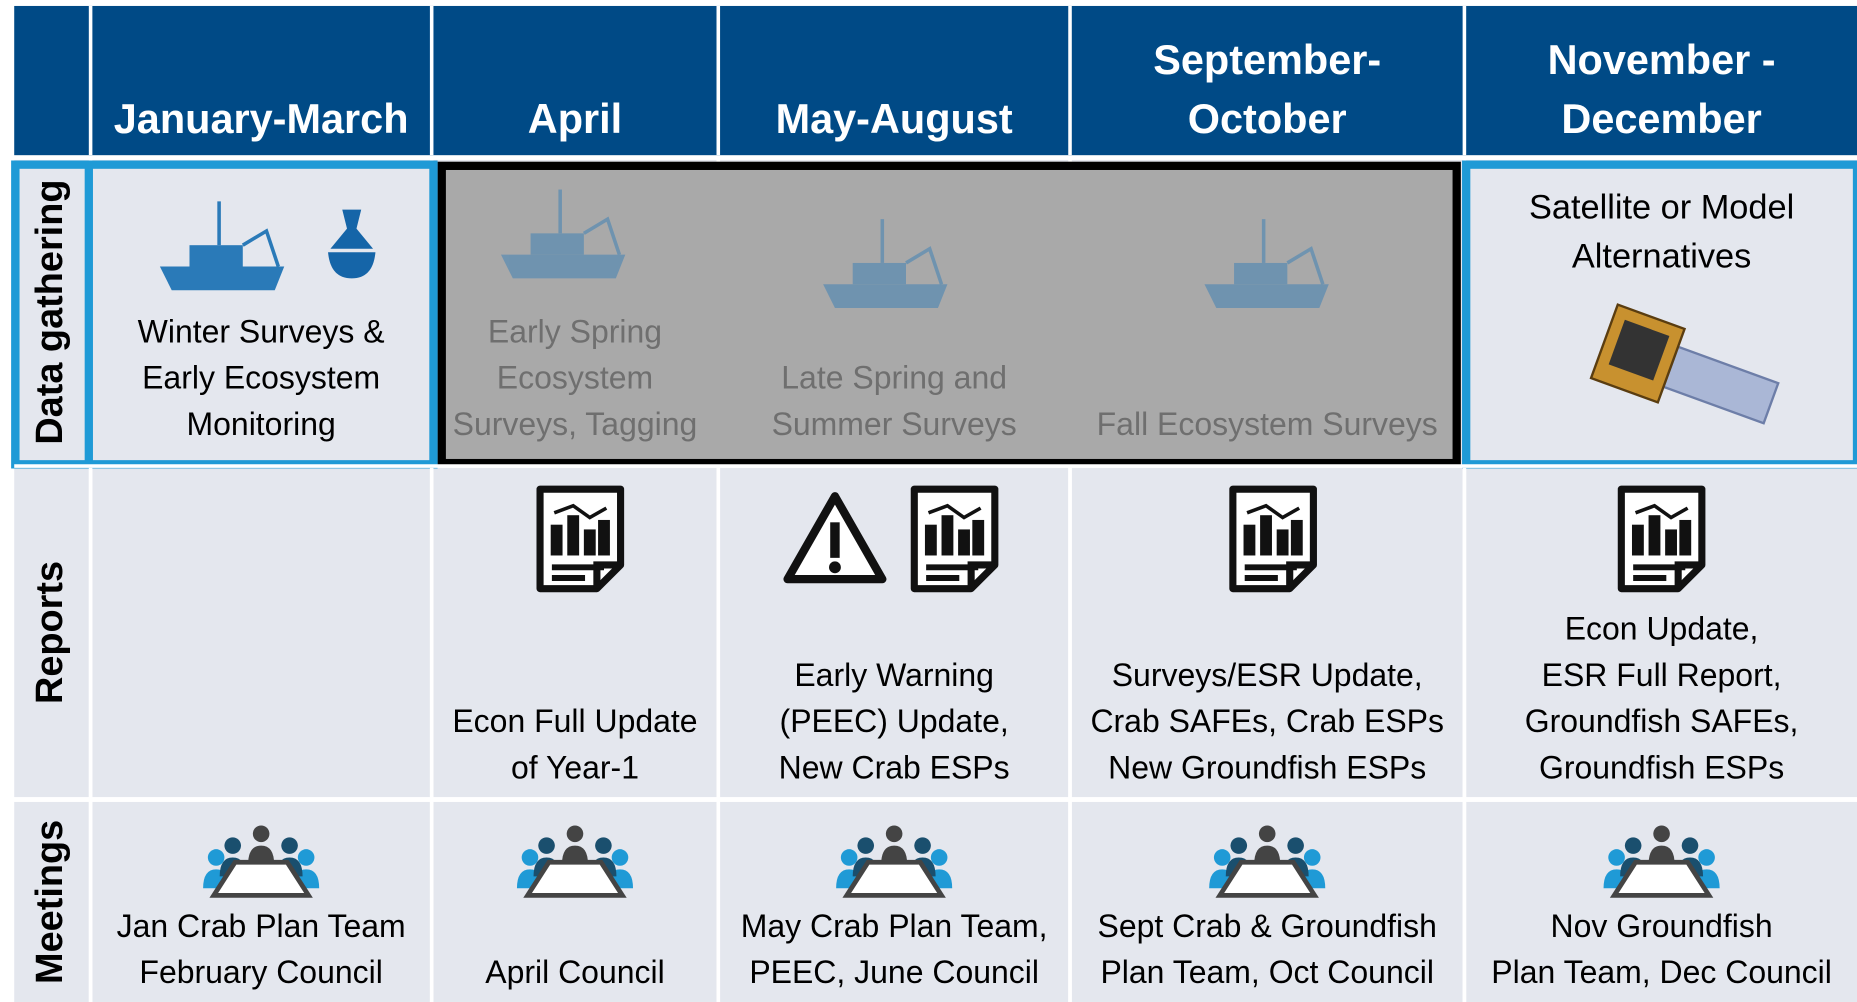  What do you see at coordinates (1267, 721) in the screenshot?
I see `cell-text: Crab SAFEs, Crab ESPs` at bounding box center [1267, 721].